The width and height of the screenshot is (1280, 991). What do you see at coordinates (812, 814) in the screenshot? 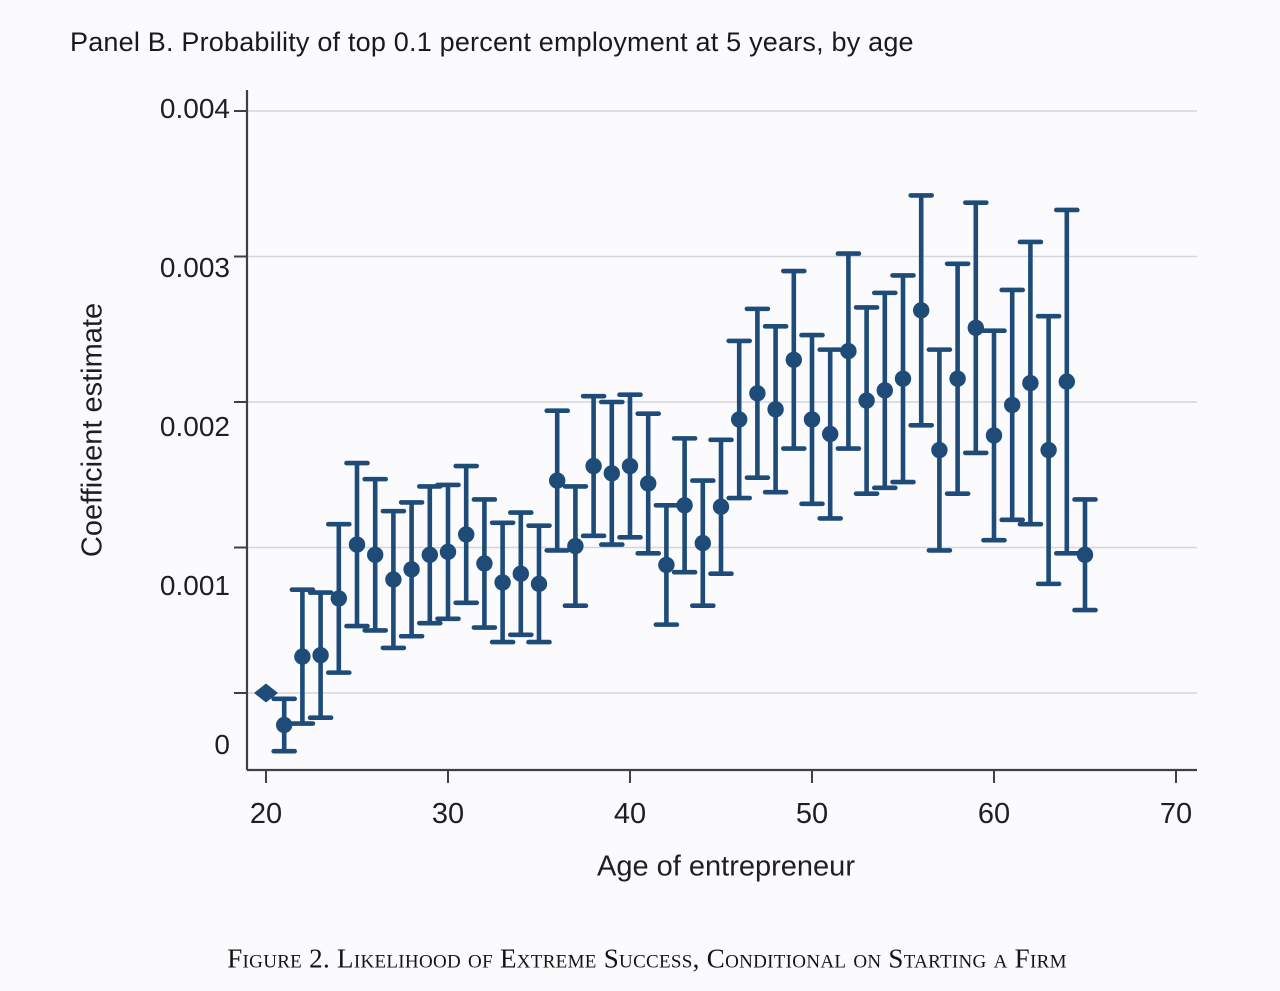
I see `x-tick-label: 50` at bounding box center [812, 814].